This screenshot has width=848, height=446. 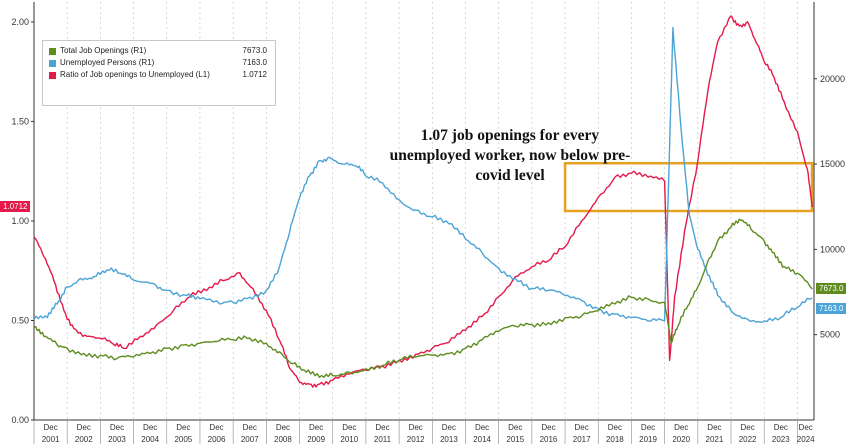 What do you see at coordinates (831, 289) in the screenshot?
I see `last-value-tag-job-openings: 7673.0` at bounding box center [831, 289].